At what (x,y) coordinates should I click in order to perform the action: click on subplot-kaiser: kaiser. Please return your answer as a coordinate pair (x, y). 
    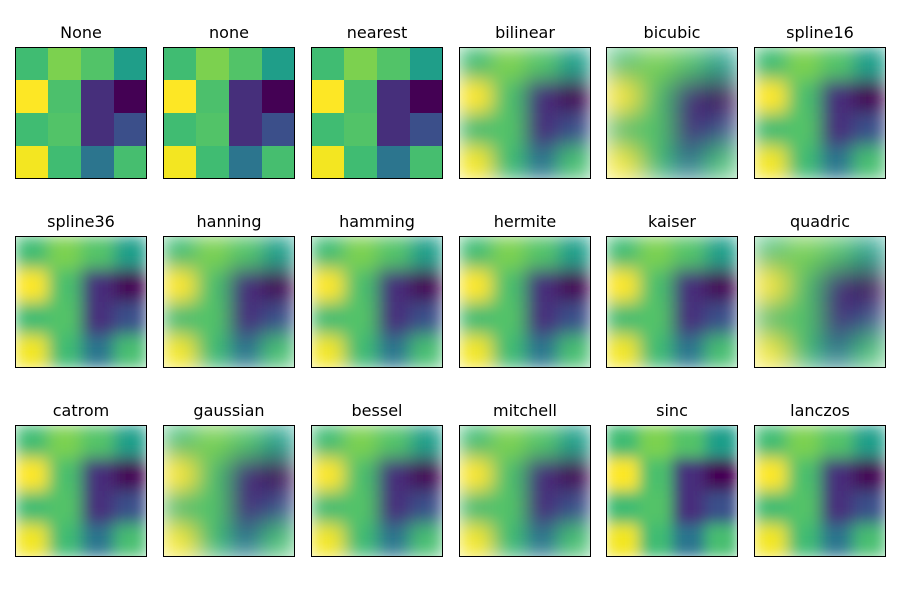
    Looking at the image, I should click on (672, 290).